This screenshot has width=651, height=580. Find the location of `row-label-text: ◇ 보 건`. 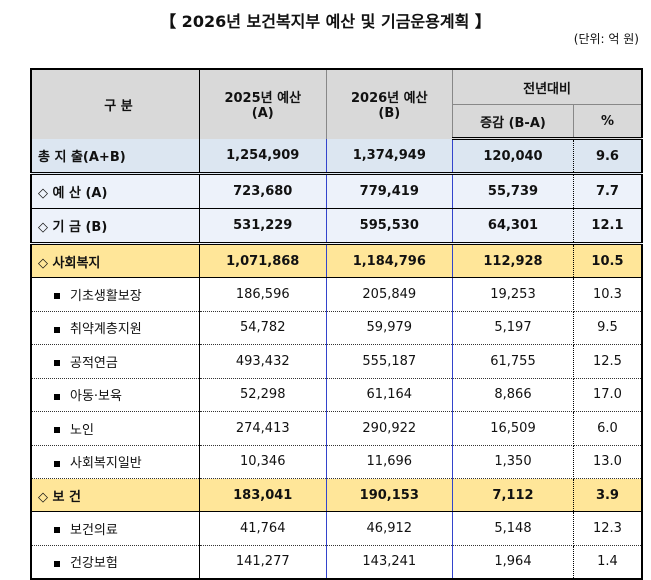

row-label-text: ◇ 보 건 is located at coordinates (59, 497).